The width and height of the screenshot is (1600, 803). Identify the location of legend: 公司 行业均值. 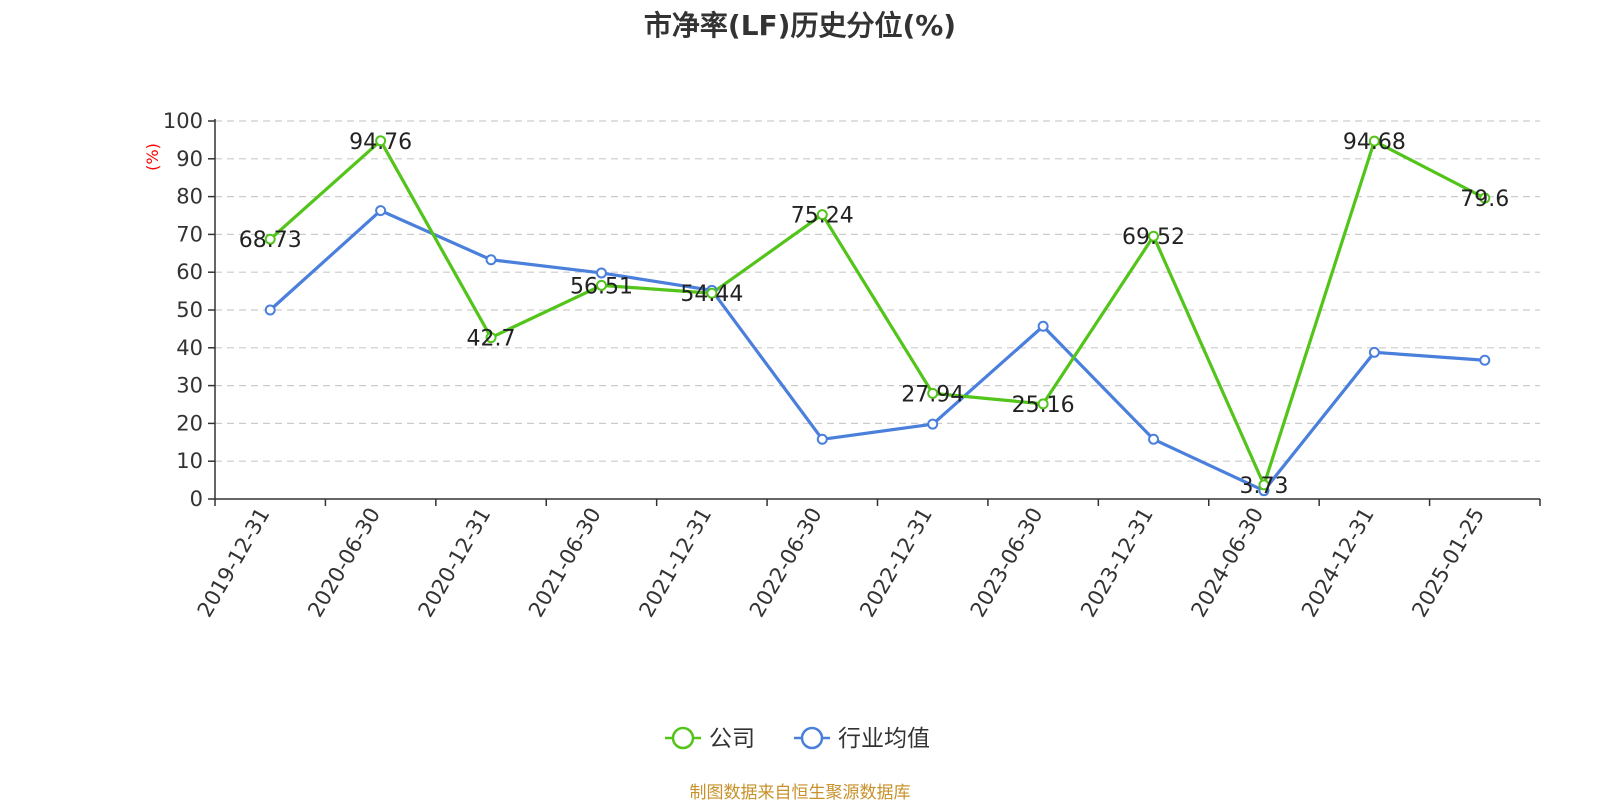
(797, 739).